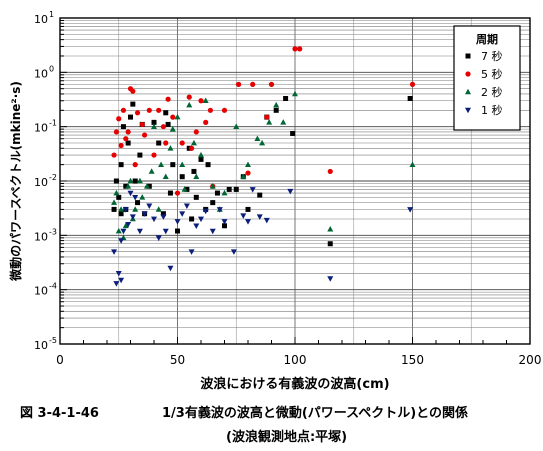 The image size is (543, 451). I want to click on y-tick-exponent: 0, so click(51, 68).